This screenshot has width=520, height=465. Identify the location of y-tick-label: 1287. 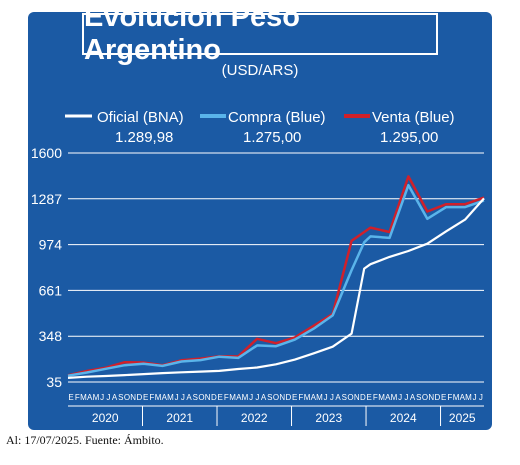
(46, 199).